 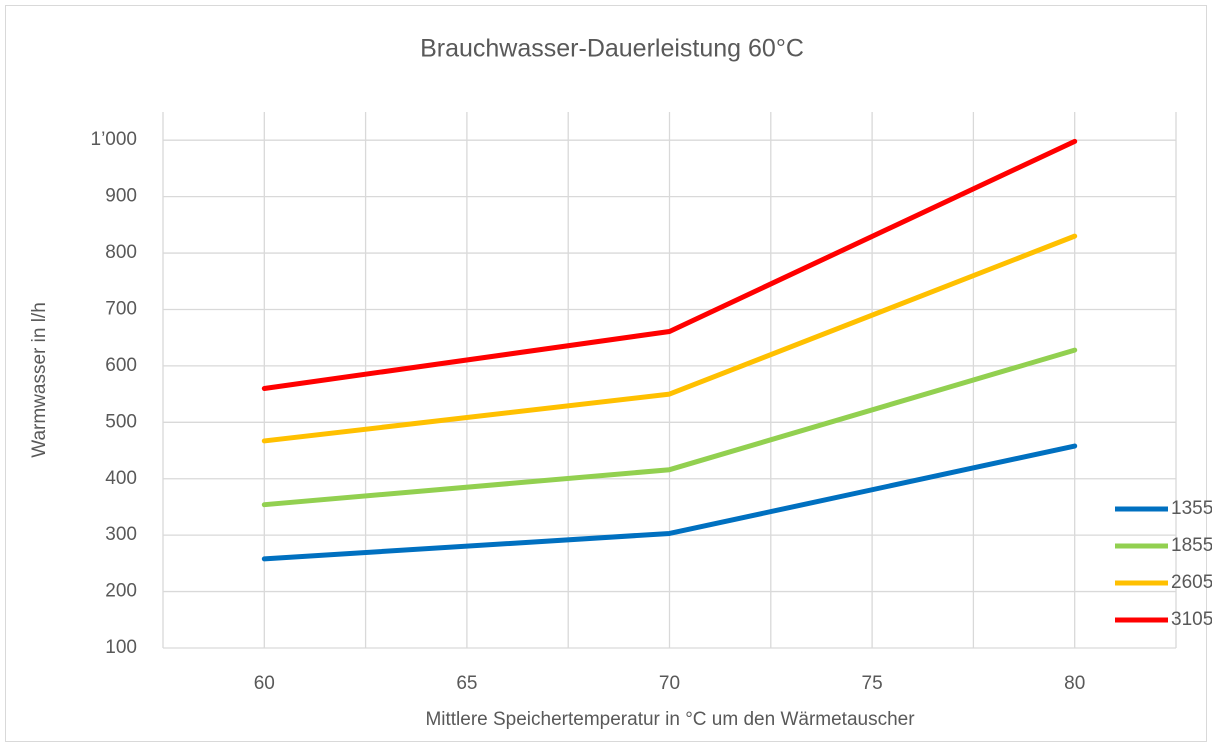 I want to click on x-tick-label: 75, so click(x=872, y=683).